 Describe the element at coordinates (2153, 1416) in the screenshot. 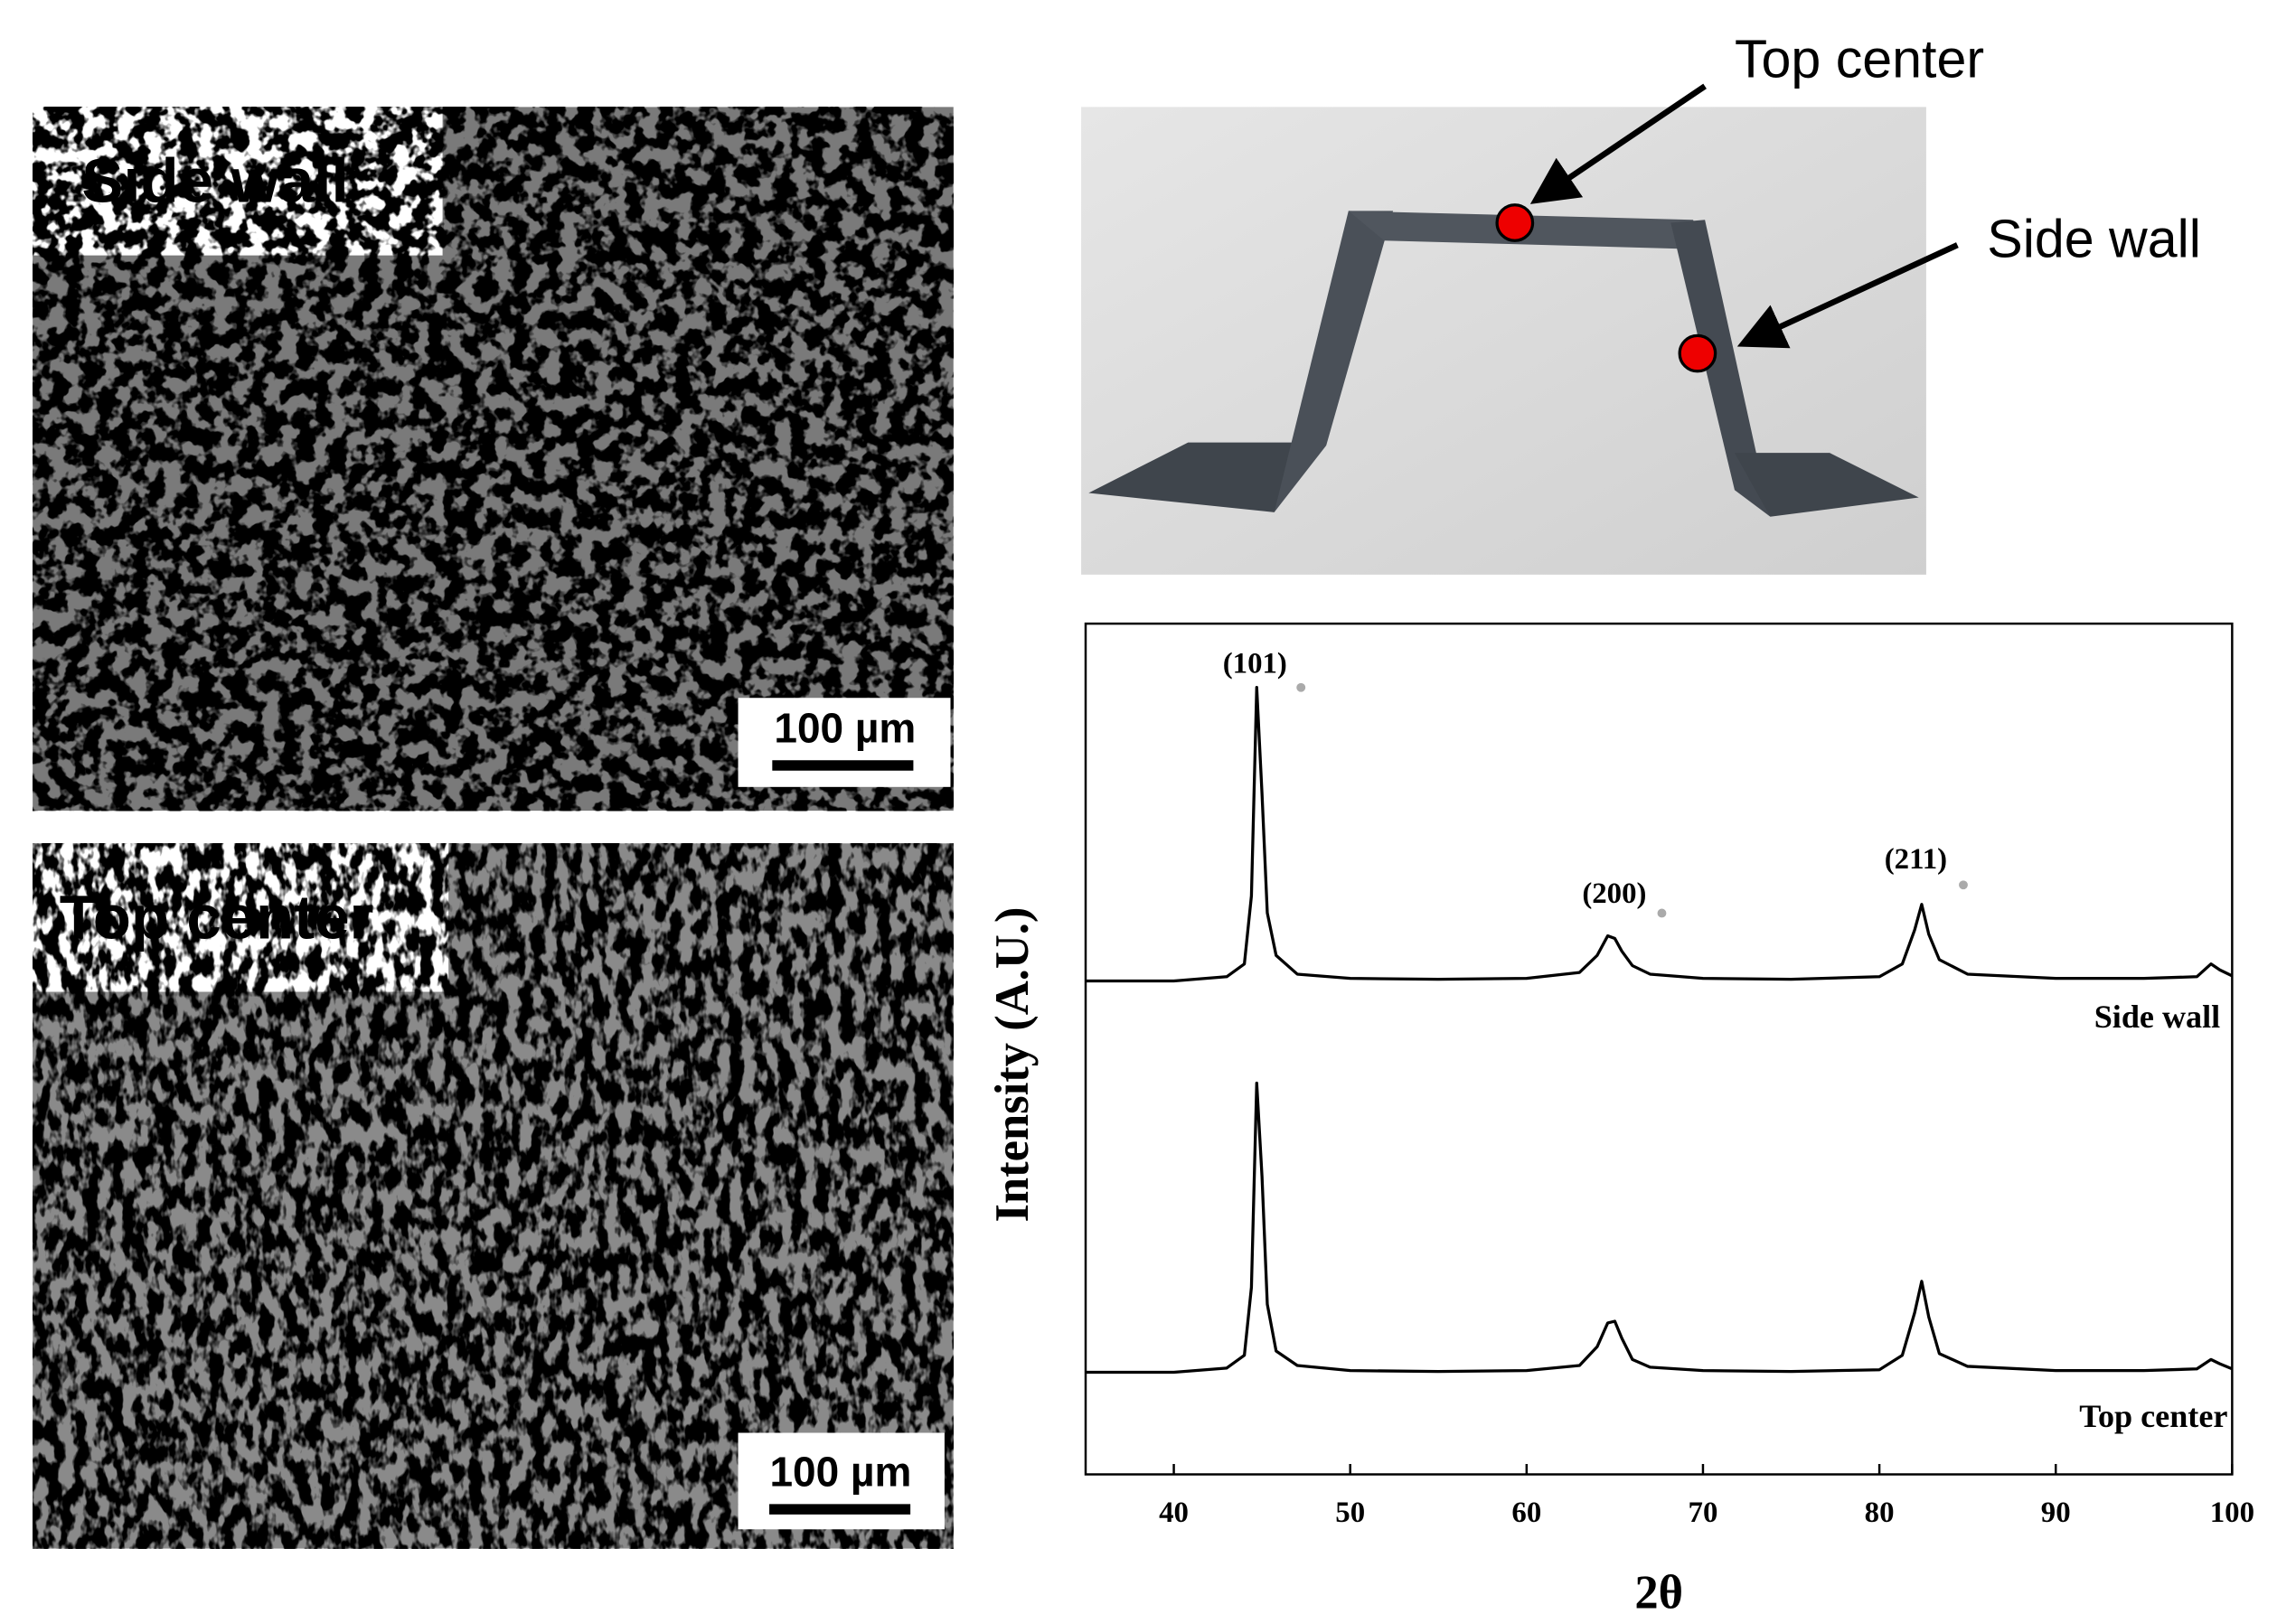

I see `series-label: Top center` at that location.